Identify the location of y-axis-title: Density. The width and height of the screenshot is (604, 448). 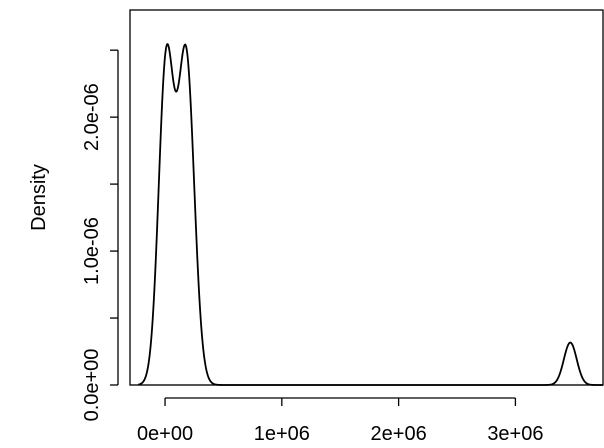
(39, 197).